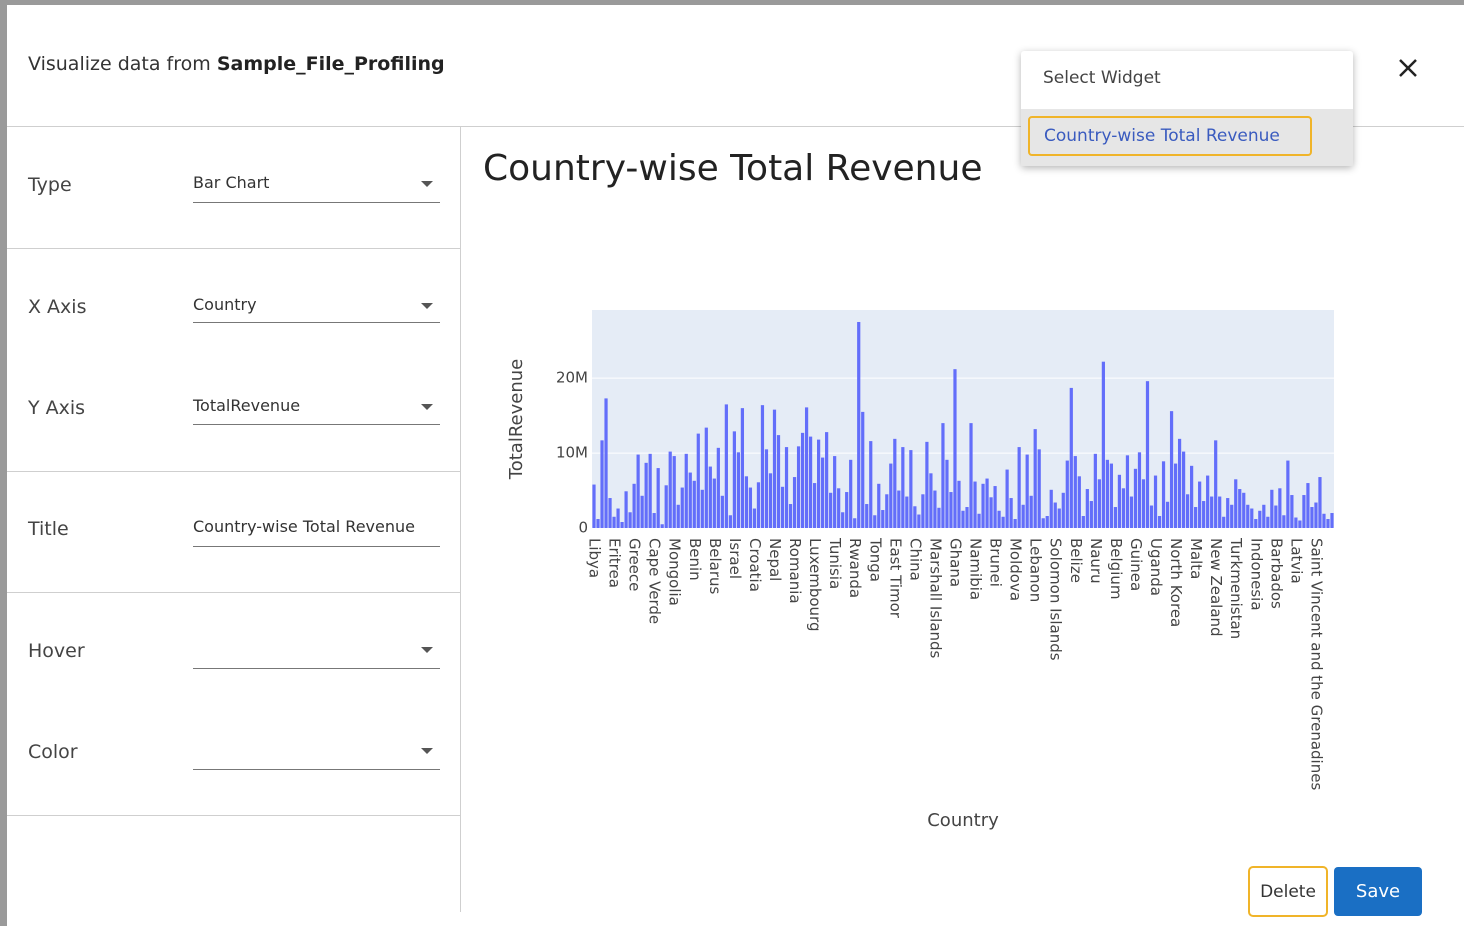  What do you see at coordinates (1378, 891) in the screenshot?
I see `save-button: Save` at bounding box center [1378, 891].